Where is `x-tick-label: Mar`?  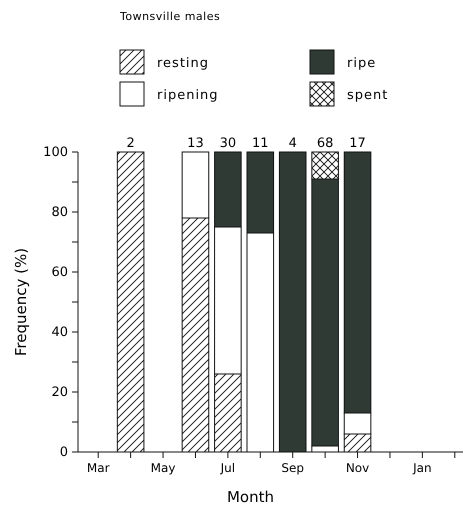 x-tick-label: Mar is located at coordinates (98, 468).